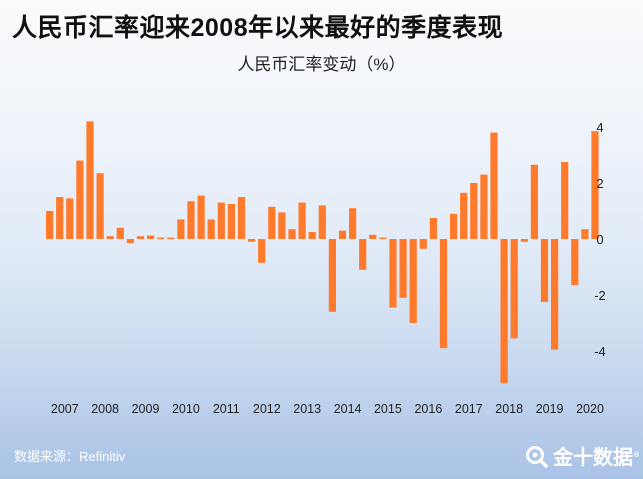 This screenshot has width=643, height=479. Describe the element at coordinates (258, 28) in the screenshot. I see `headline: 人民币汇率迎来2008年以来最好的季度表现` at that location.